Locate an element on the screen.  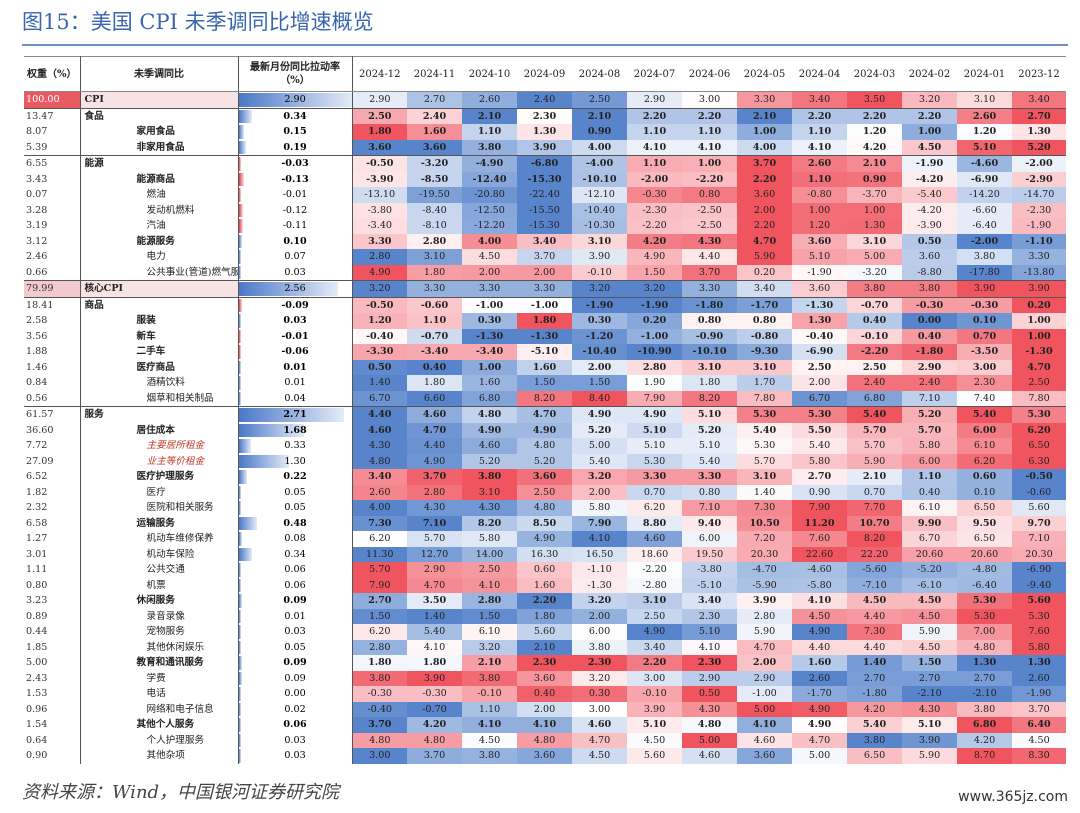
value-cell: 7.90 is located at coordinates (599, 523).